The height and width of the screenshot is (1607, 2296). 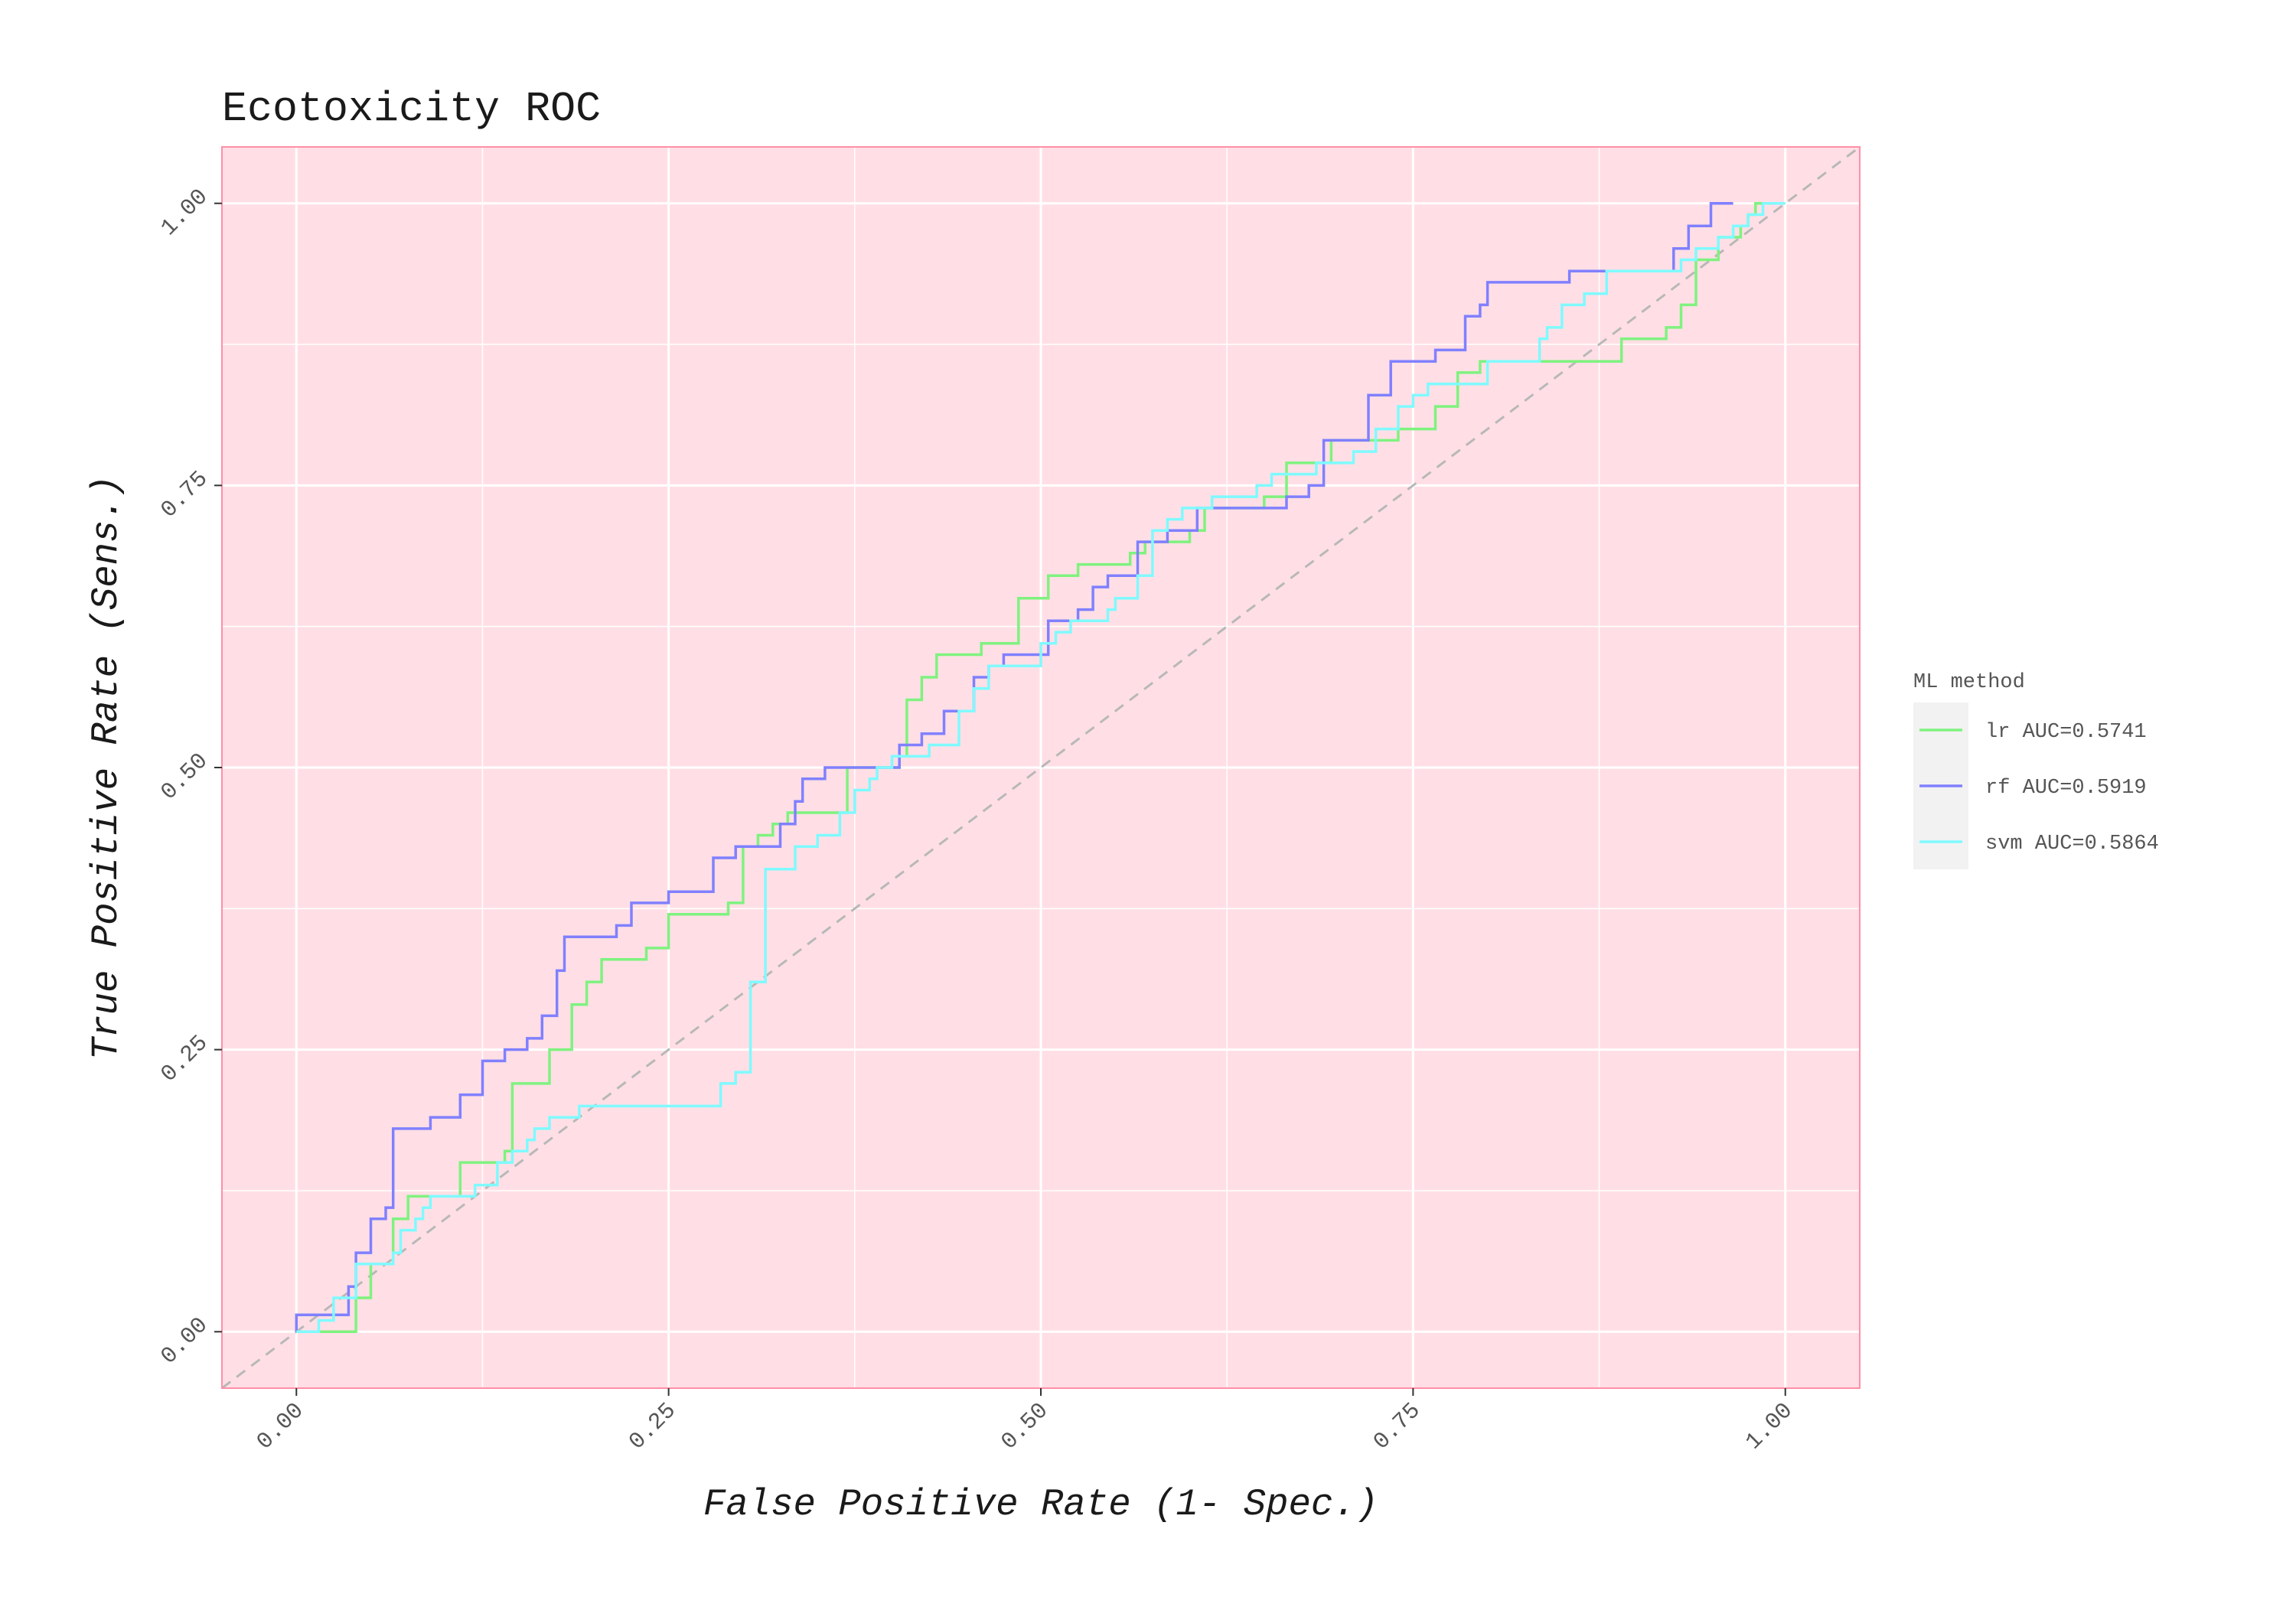 What do you see at coordinates (185, 777) in the screenshot?
I see `y-tick-label: 0.50` at bounding box center [185, 777].